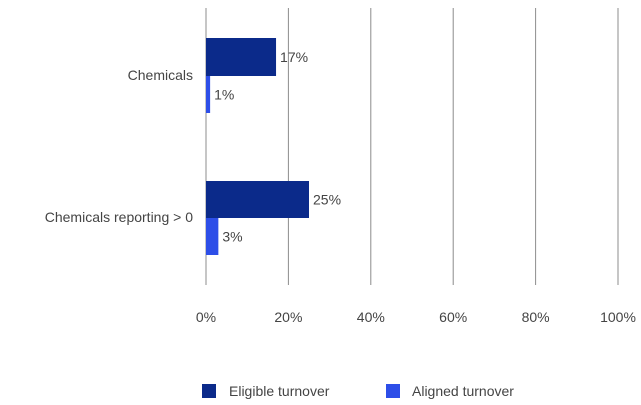 This screenshot has width=641, height=405. I want to click on category-labels: Chemicals Chemicals reporting > 0, so click(119, 146).